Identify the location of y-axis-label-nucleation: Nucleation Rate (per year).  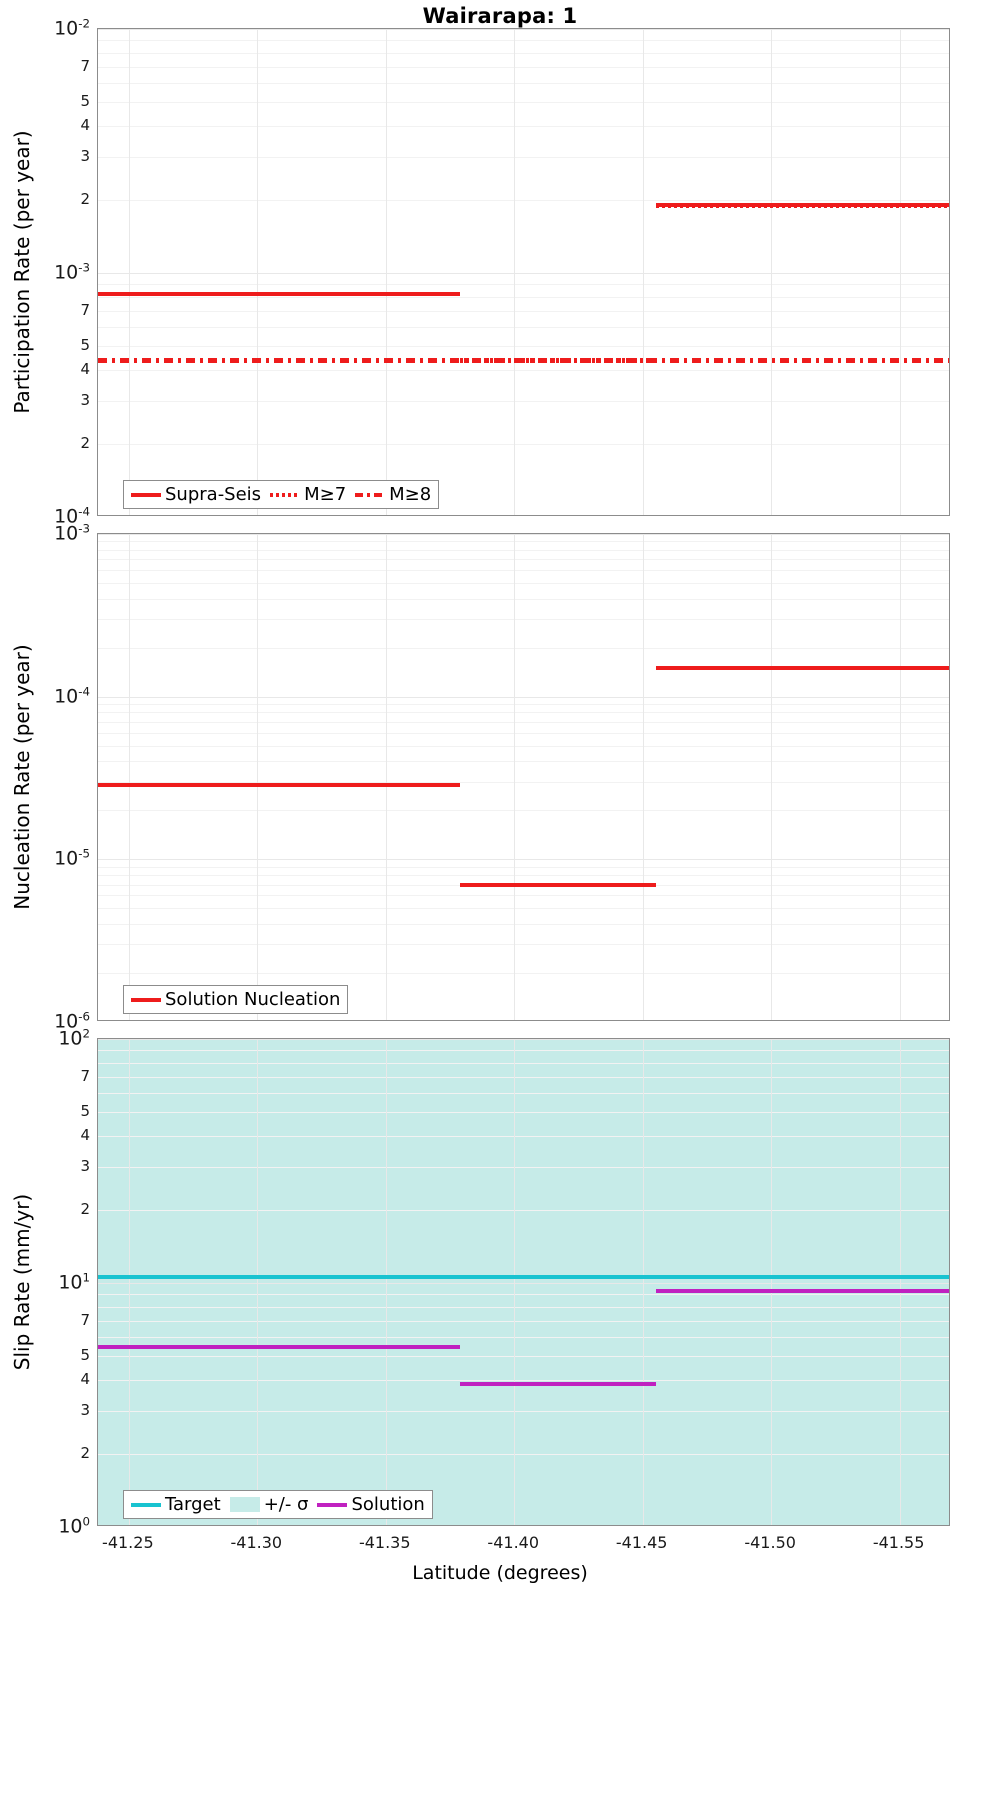
(22, 777).